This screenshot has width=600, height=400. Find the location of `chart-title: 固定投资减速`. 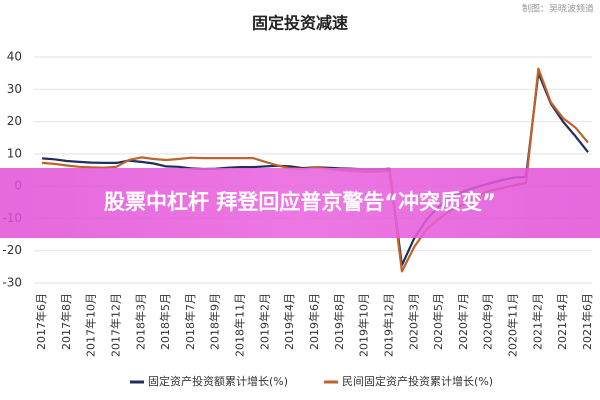

chart-title: 固定投资减速 is located at coordinates (300, 23).